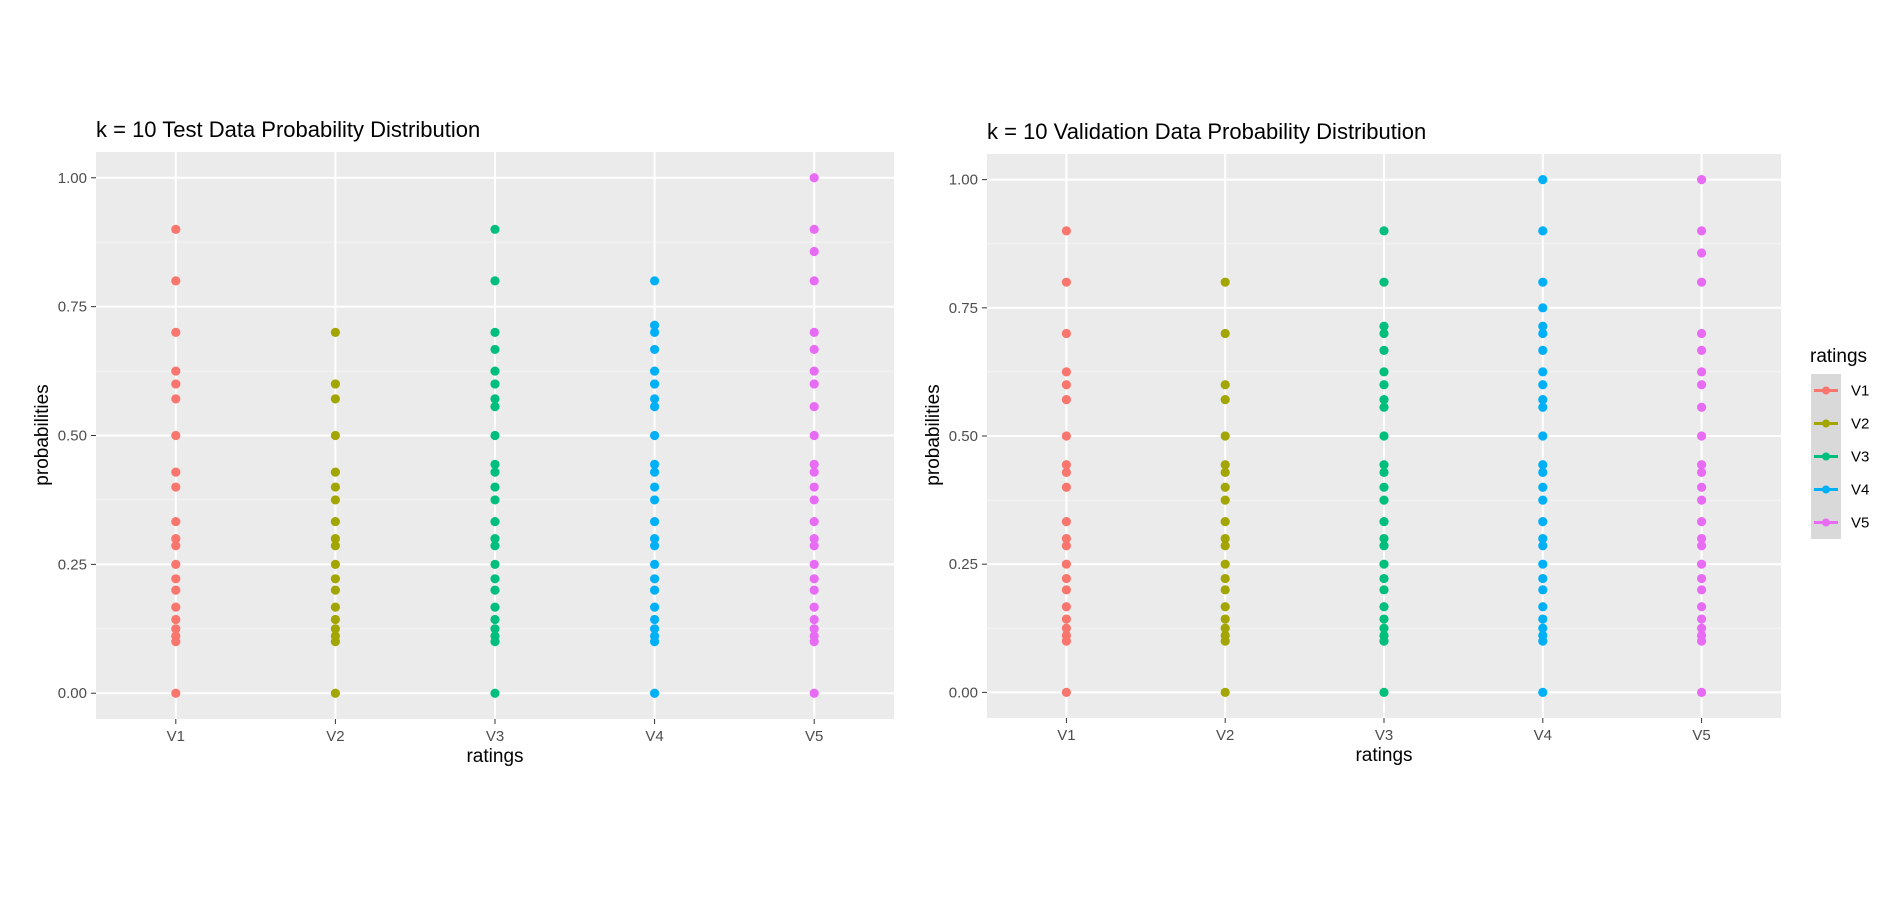  What do you see at coordinates (495, 732) in the screenshot?
I see `test-x-axis: V1 V2 V3 V4 V5` at bounding box center [495, 732].